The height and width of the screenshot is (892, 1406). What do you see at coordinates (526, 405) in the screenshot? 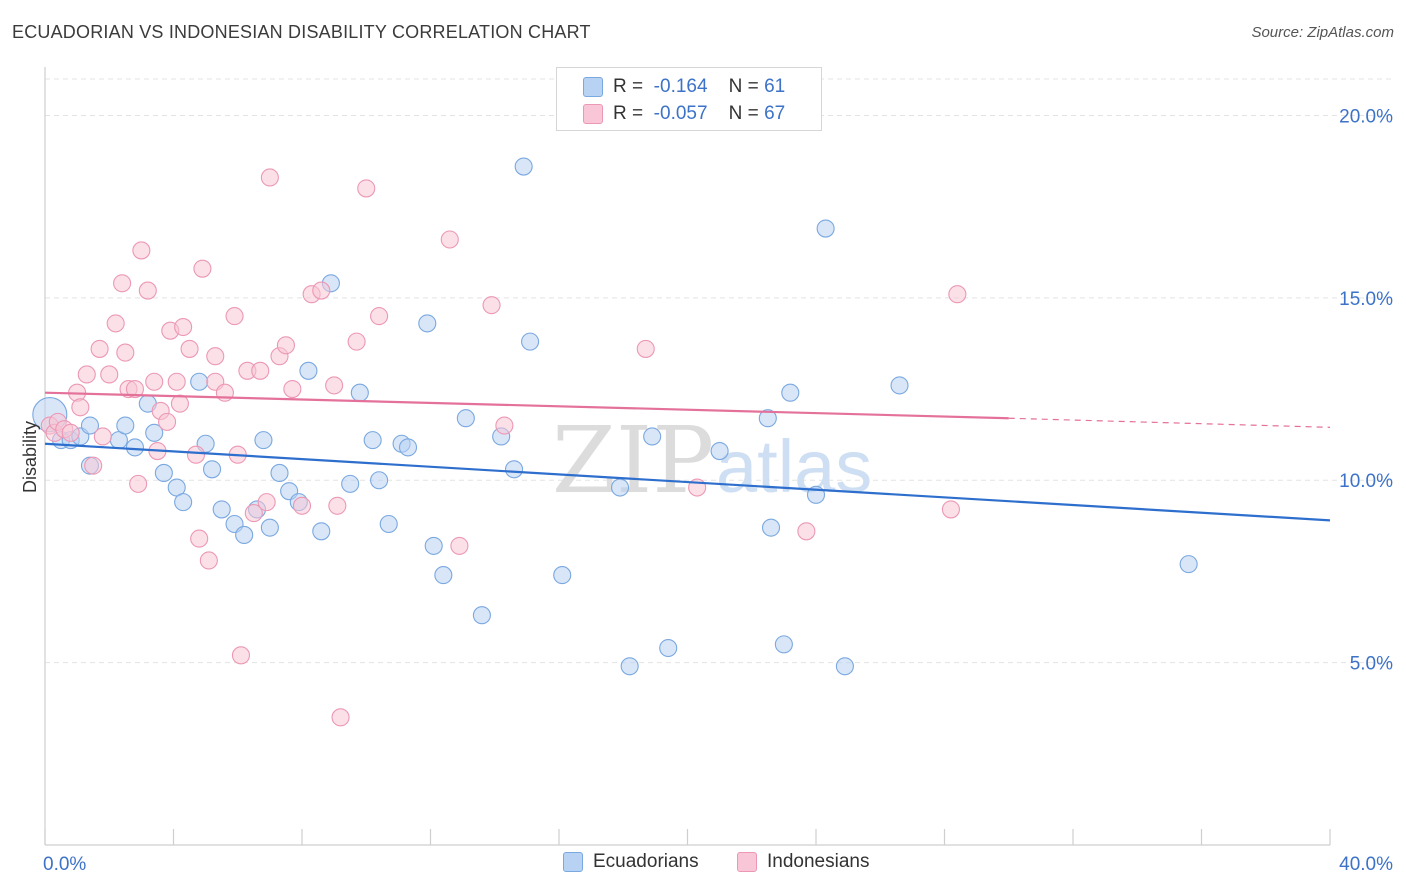
I see `indonesians-trend-line` at bounding box center [526, 405].